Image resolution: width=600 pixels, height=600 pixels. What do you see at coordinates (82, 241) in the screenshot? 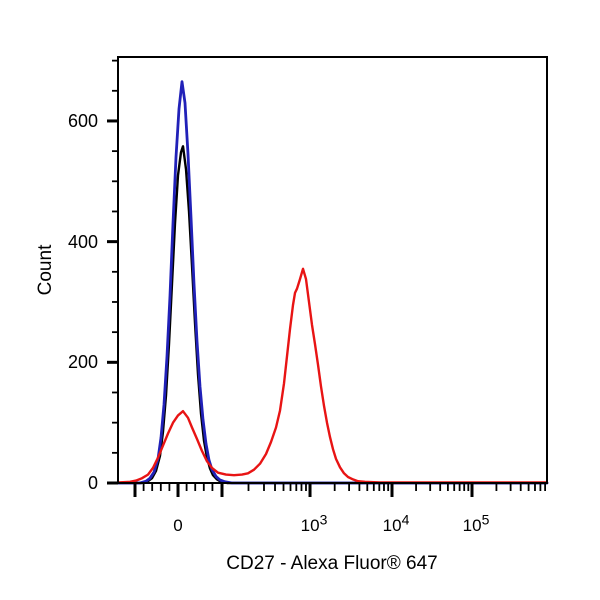
I see `y-tick-label-400: 400` at bounding box center [82, 241].